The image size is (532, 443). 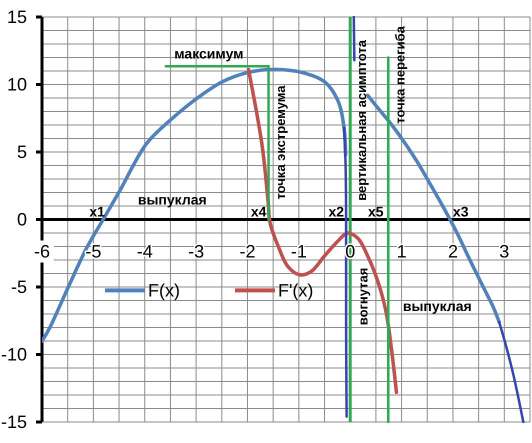 I want to click on annotation: x3, so click(x=460, y=211).